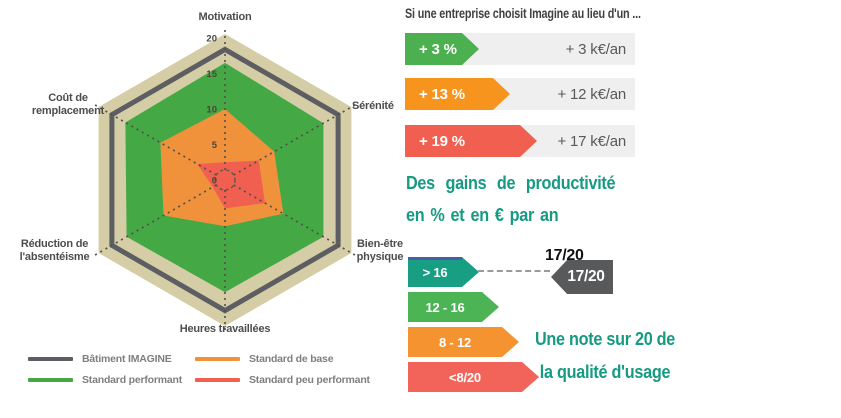 The image size is (841, 418). What do you see at coordinates (596, 49) in the screenshot?
I see `gain-amount: + 3 k€/an` at bounding box center [596, 49].